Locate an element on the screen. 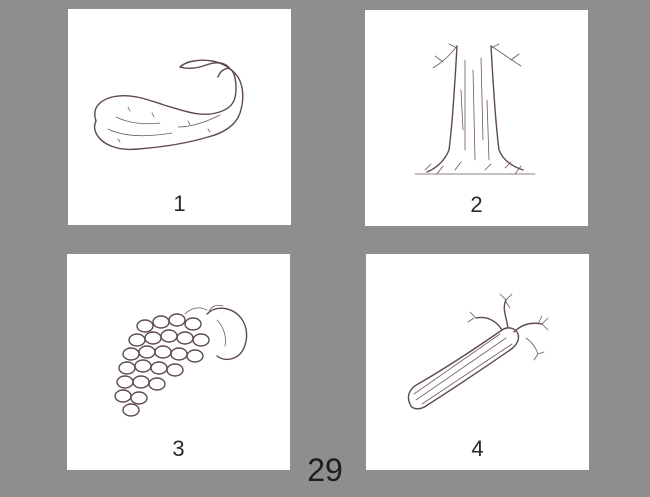  picture-card-2: 2 is located at coordinates (476, 118).